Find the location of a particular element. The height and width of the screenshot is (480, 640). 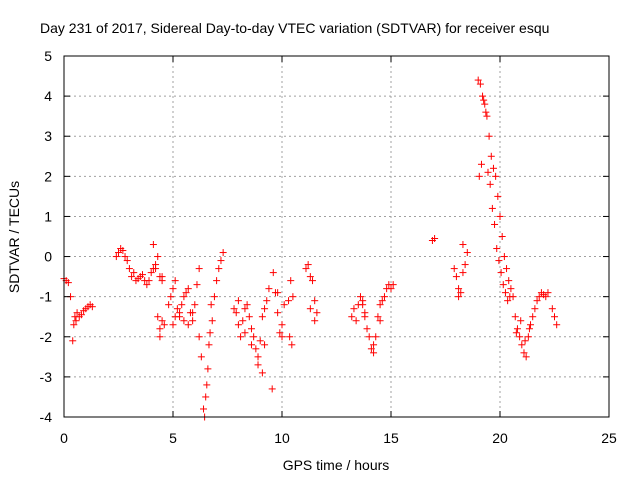

x-tick-label: 20 is located at coordinates (500, 438).